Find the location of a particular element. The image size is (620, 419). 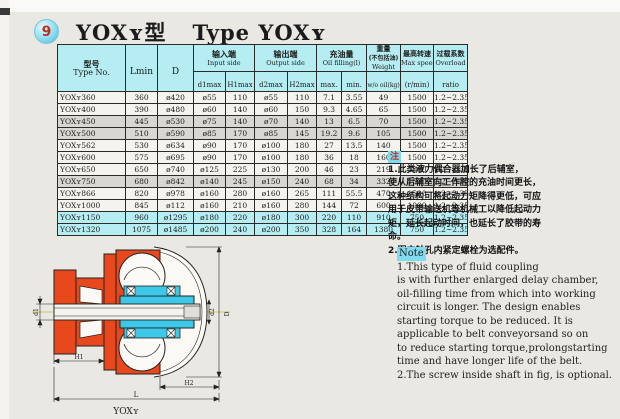

table-cell-h2max: 265 is located at coordinates (302, 193).